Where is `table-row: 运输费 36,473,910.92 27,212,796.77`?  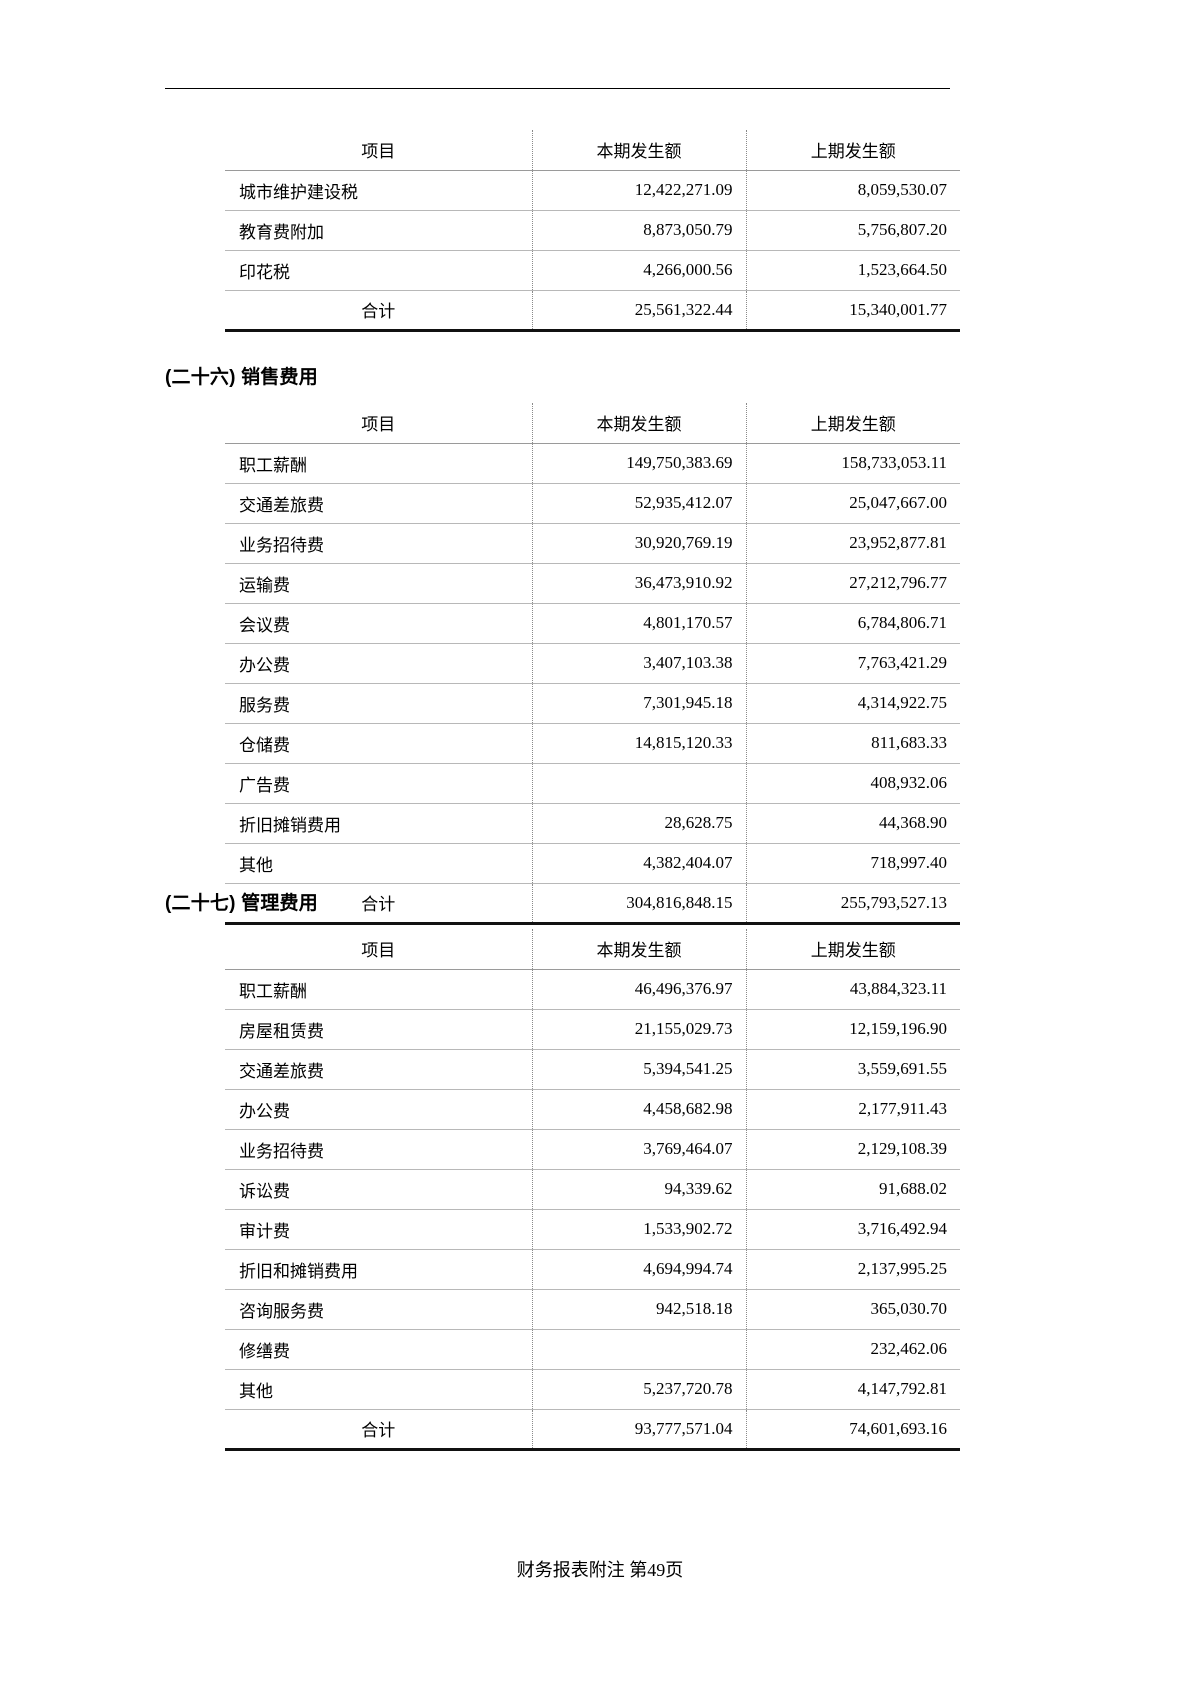
table-row: 运输费 36,473,910.92 27,212,796.77 is located at coordinates (592, 583).